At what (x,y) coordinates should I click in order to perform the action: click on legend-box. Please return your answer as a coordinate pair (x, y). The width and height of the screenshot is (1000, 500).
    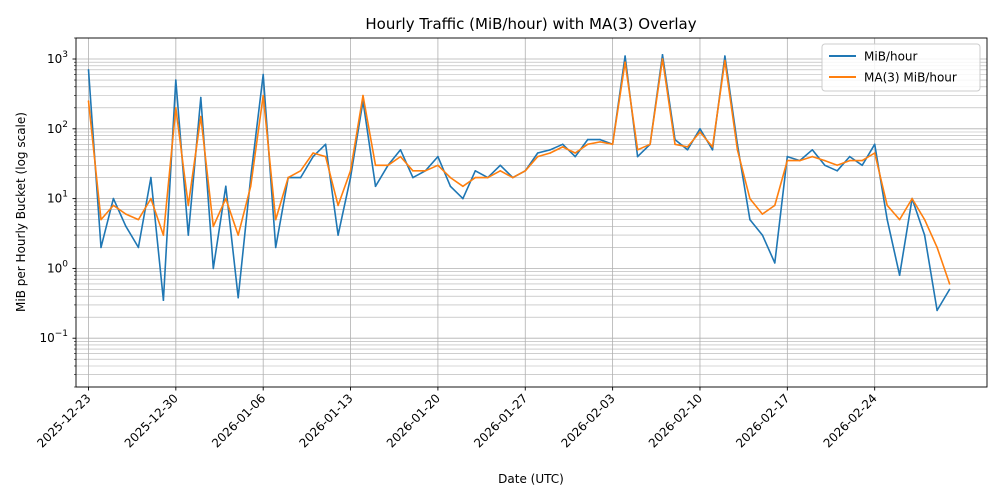
    Looking at the image, I should click on (901, 67).